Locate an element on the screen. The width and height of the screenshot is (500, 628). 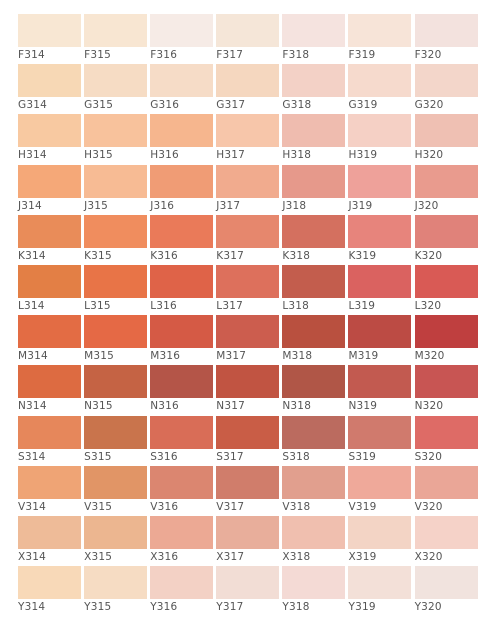
color-swatch-item: V315 is located at coordinates (117, 490).